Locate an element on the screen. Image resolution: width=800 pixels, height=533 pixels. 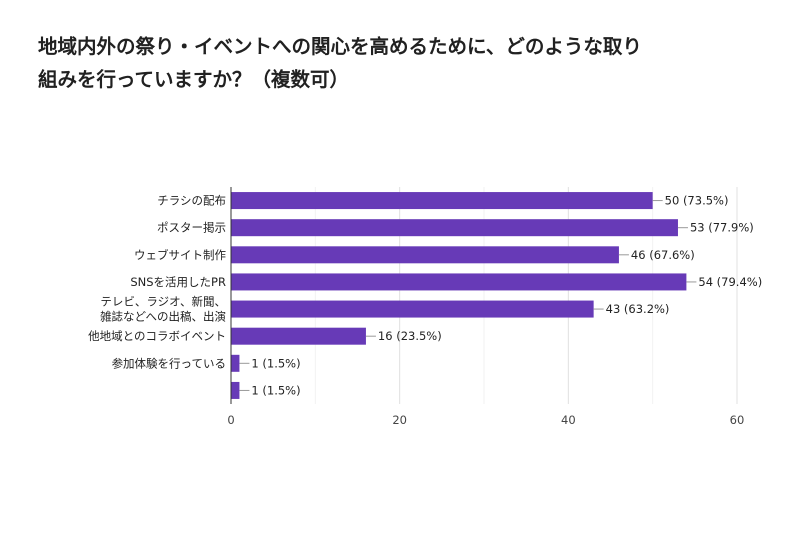
category-label: ポスター掲示 is located at coordinates (191, 228).